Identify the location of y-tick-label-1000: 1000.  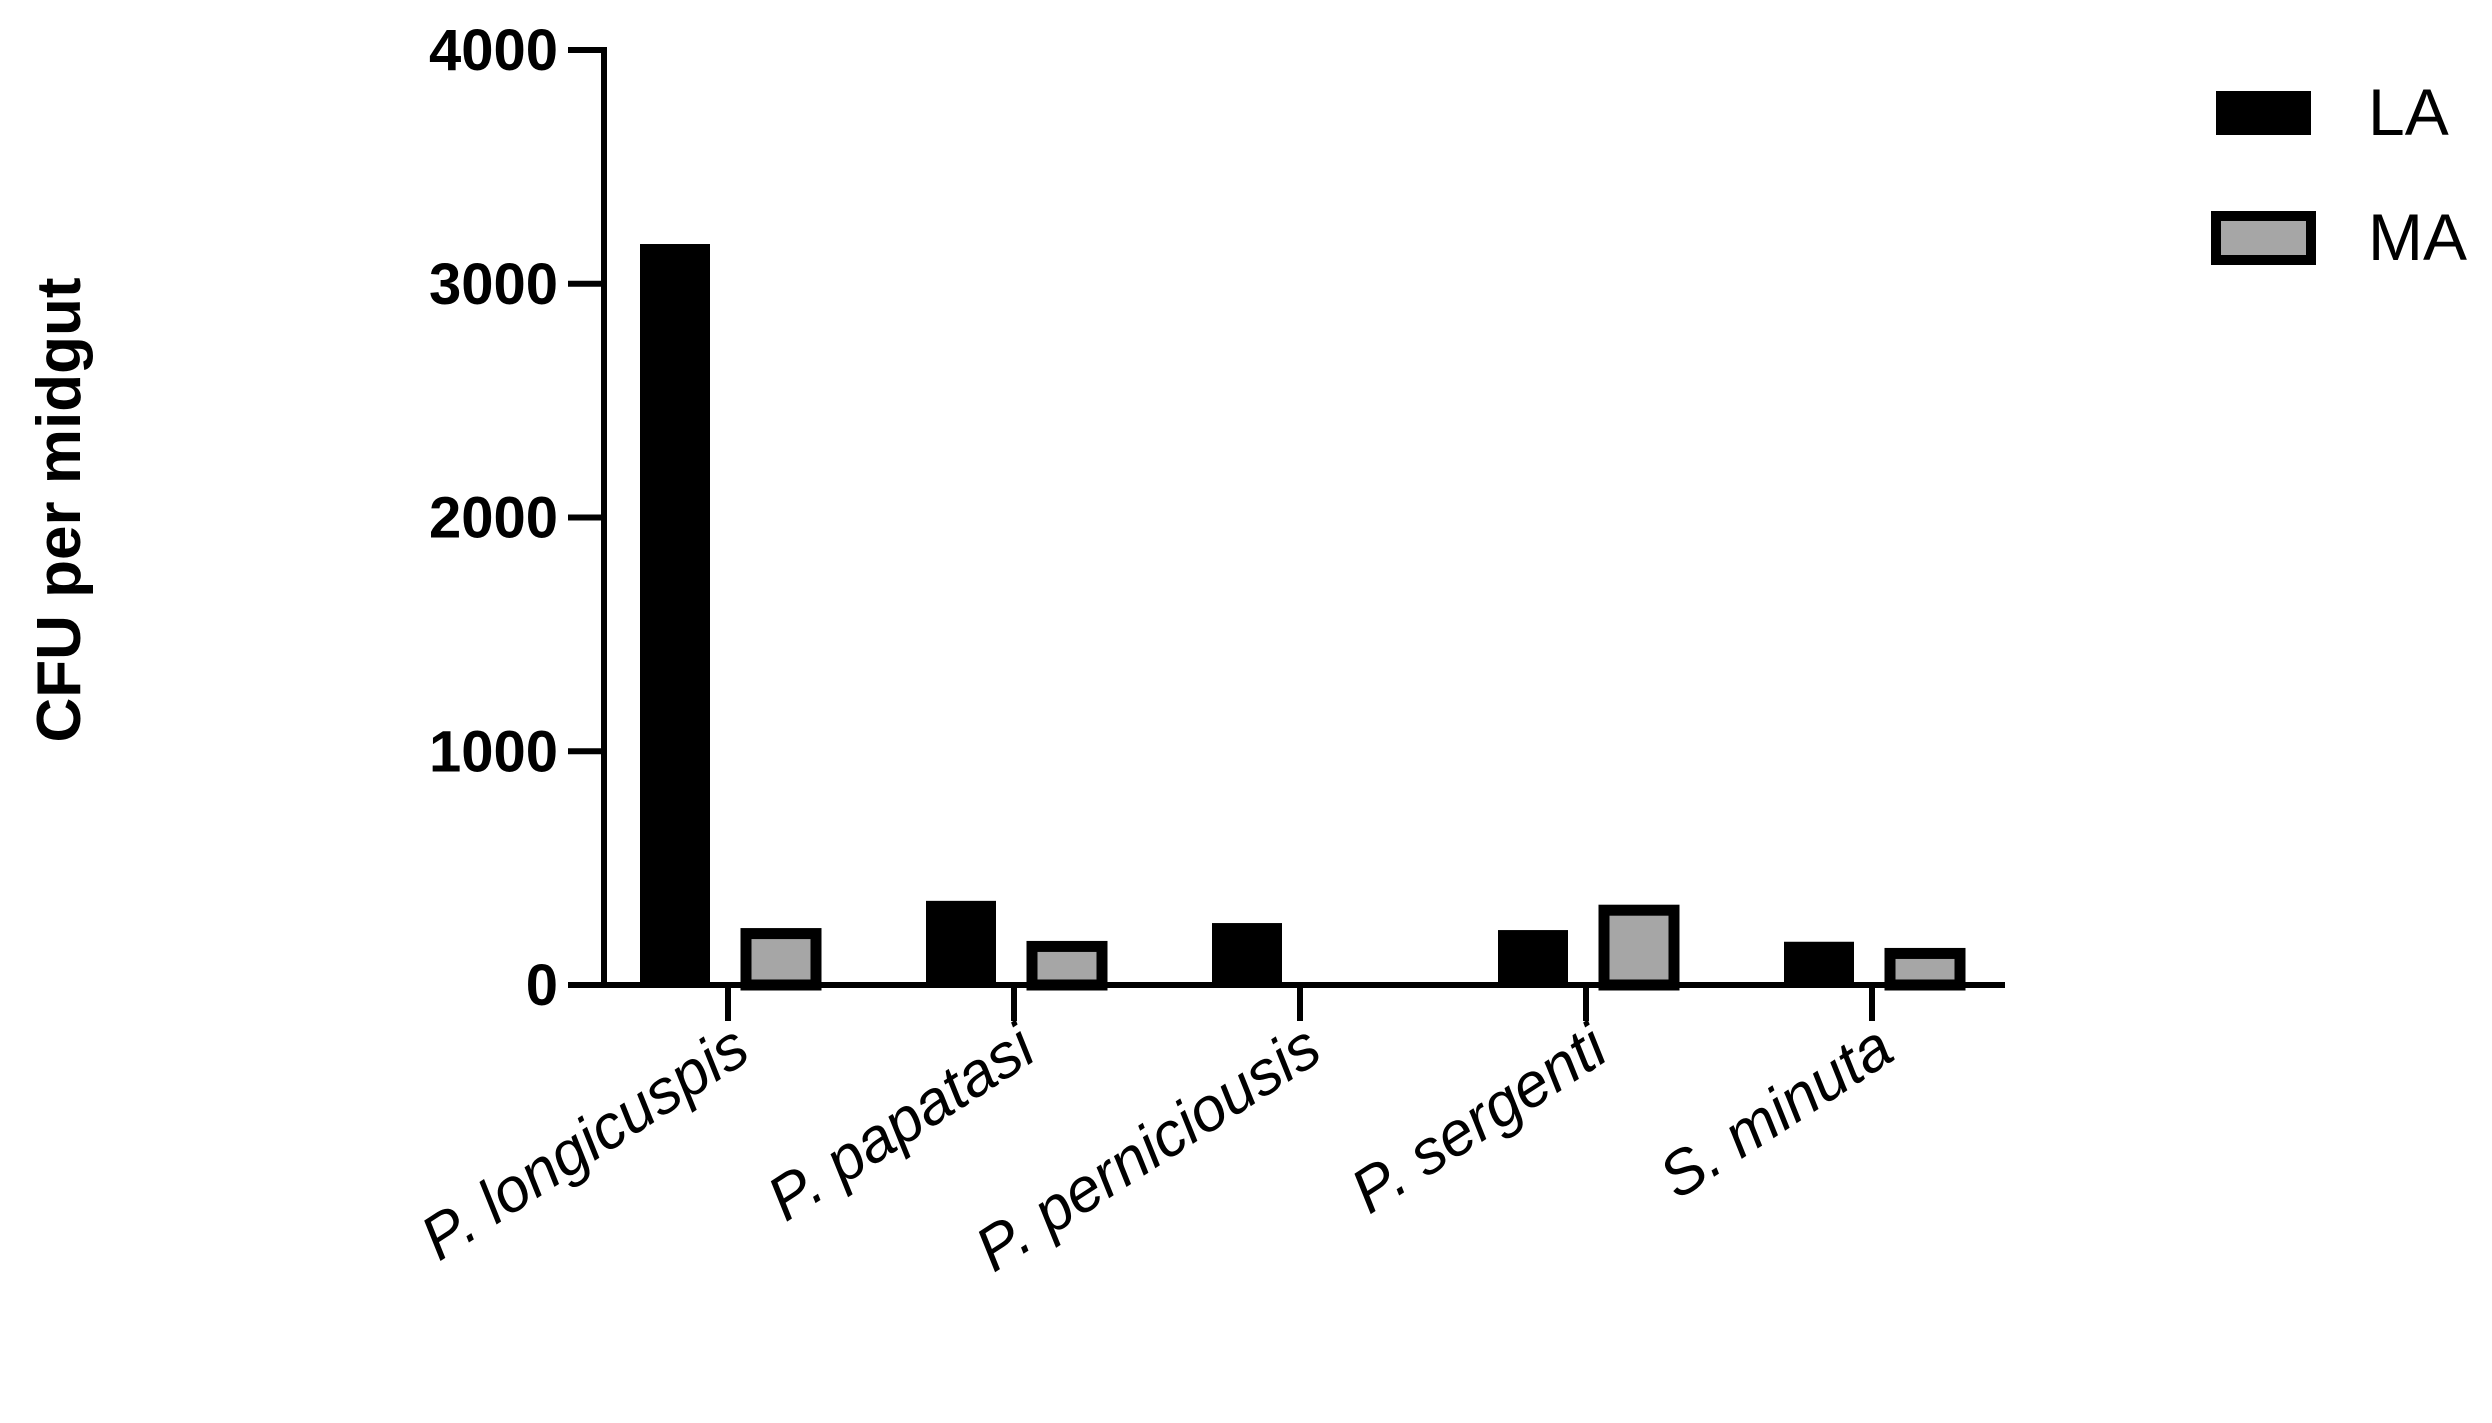
(493, 751).